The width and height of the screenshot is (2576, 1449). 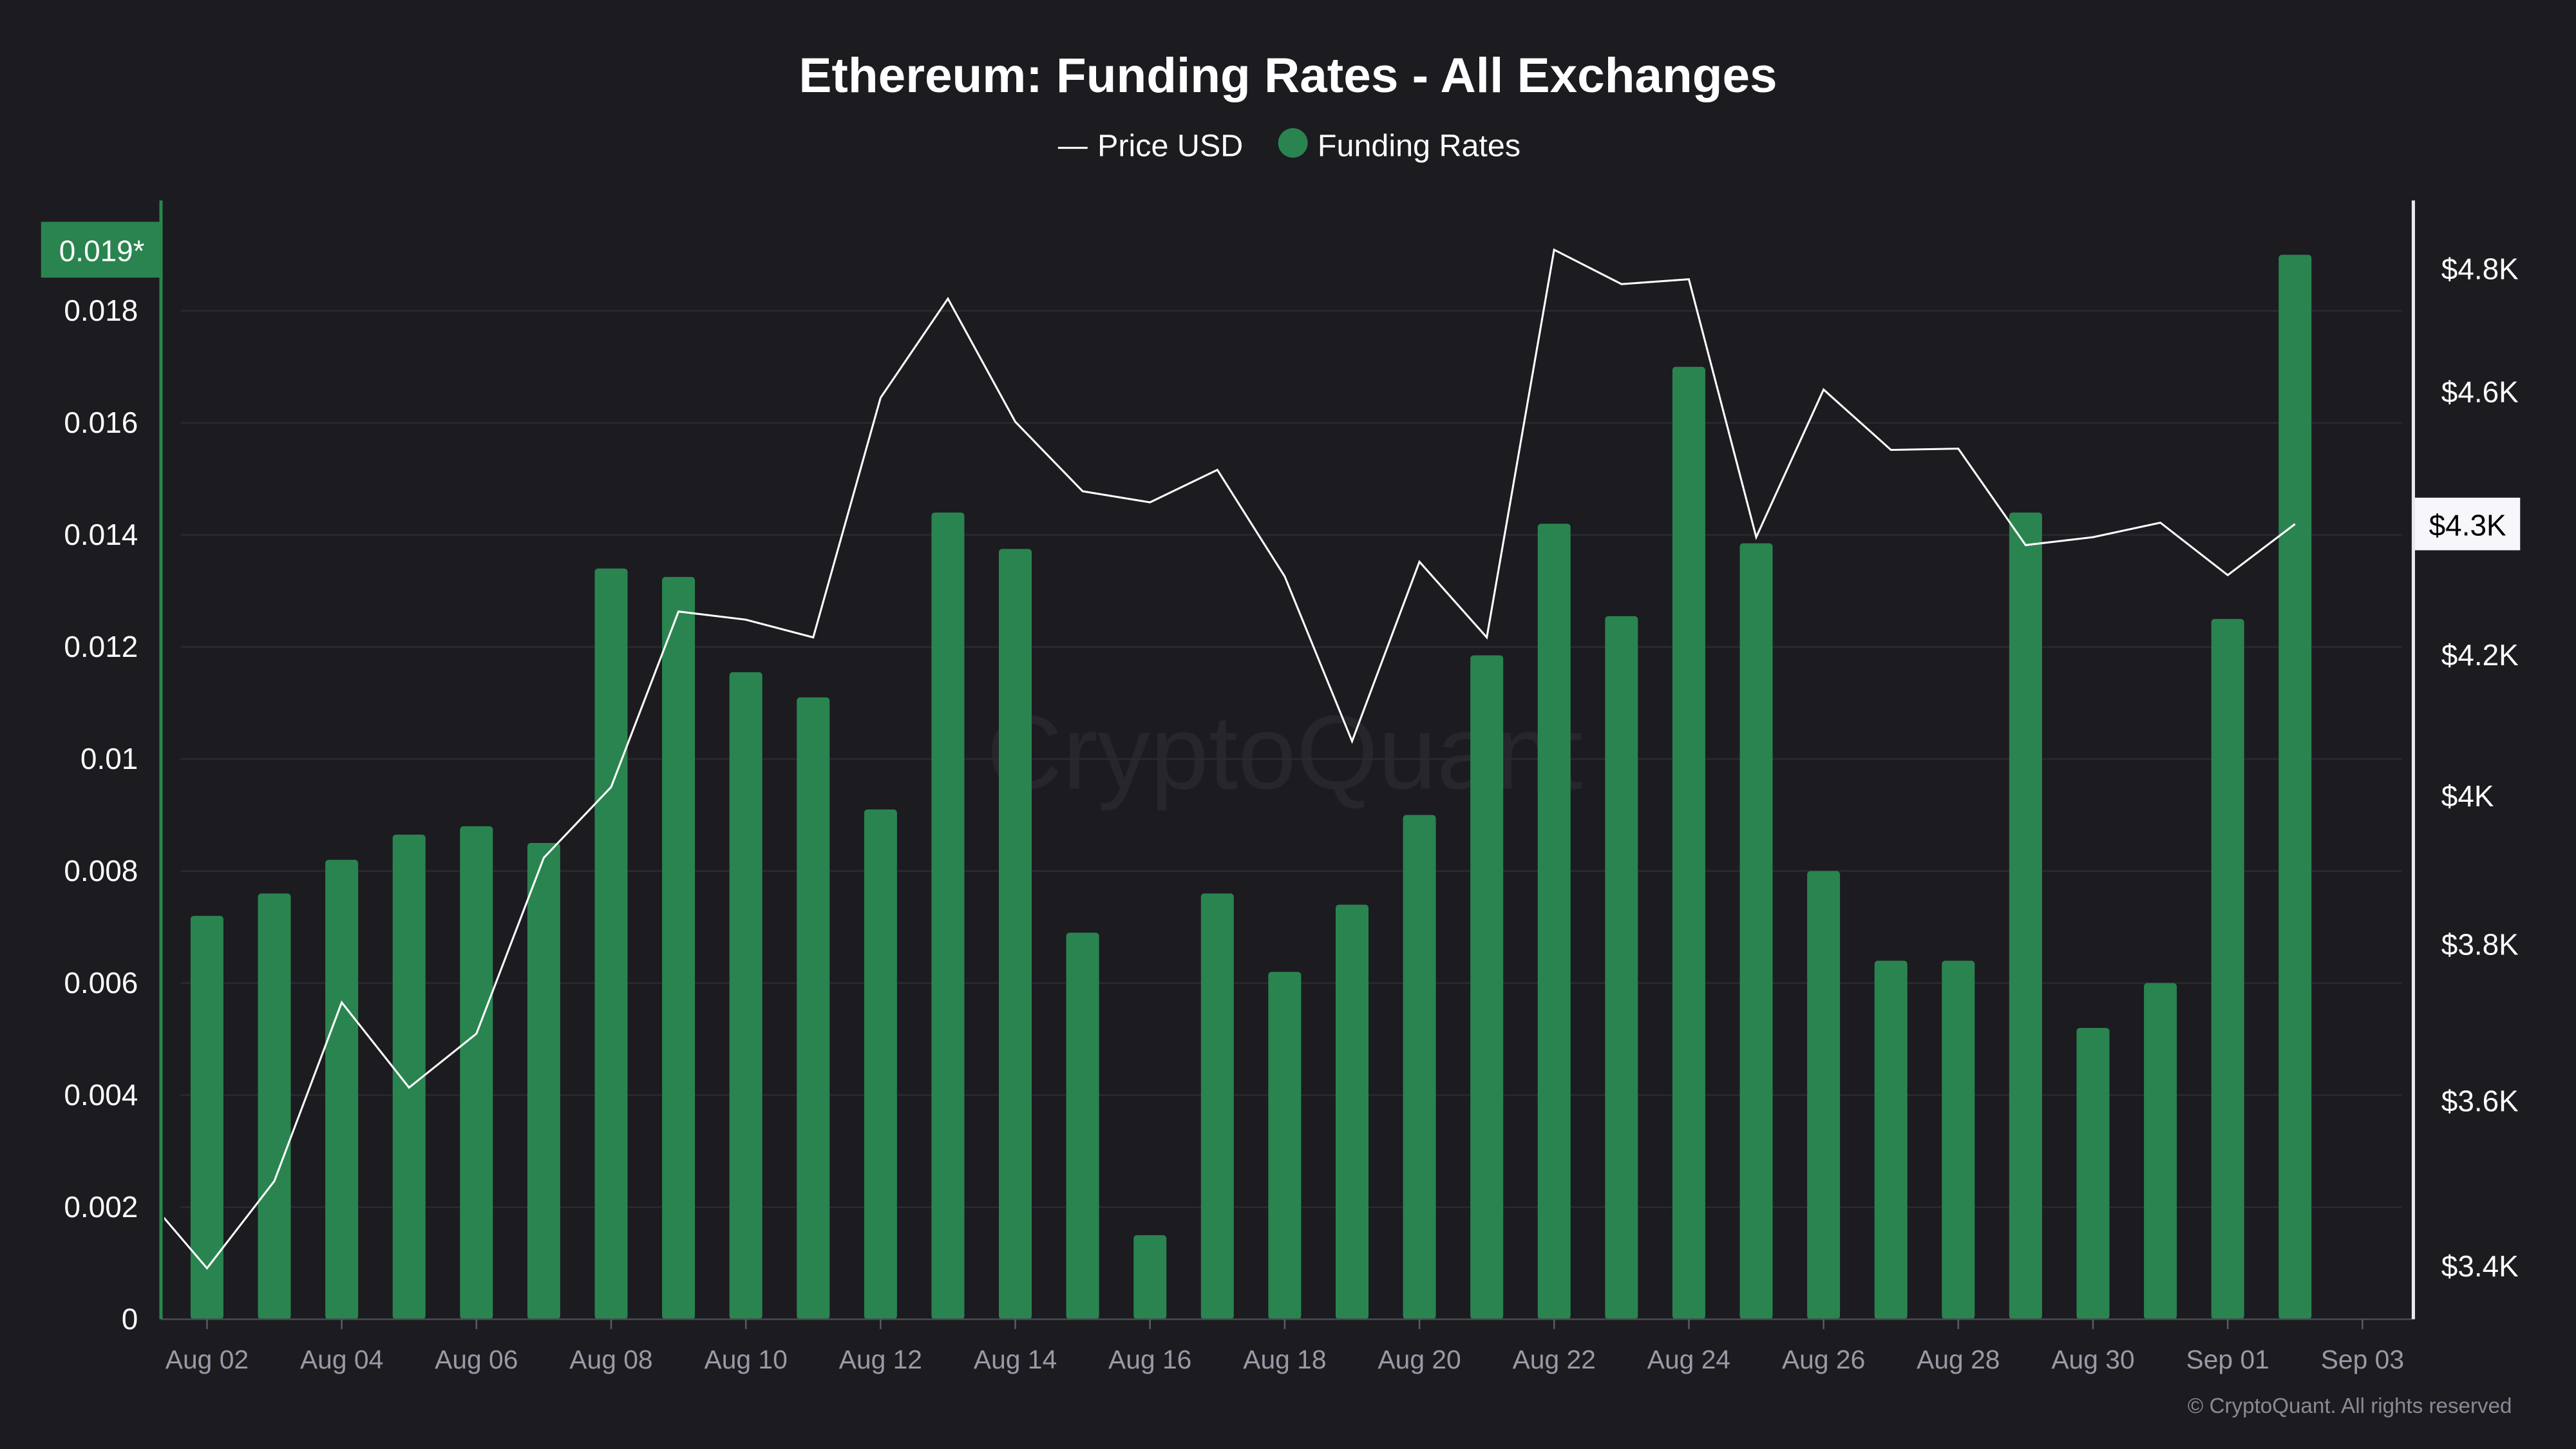 I want to click on right-current-value: $4.3K, so click(x=2467, y=525).